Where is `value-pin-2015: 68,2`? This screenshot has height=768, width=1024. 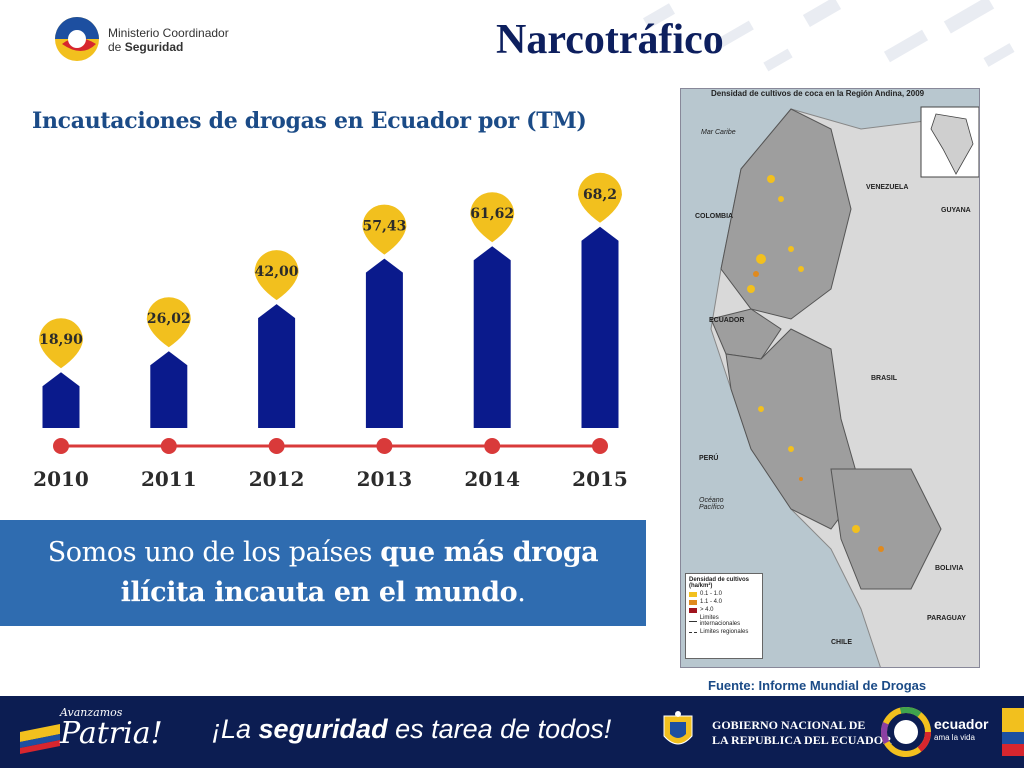
value-pin-2015: 68,2 is located at coordinates (600, 197).